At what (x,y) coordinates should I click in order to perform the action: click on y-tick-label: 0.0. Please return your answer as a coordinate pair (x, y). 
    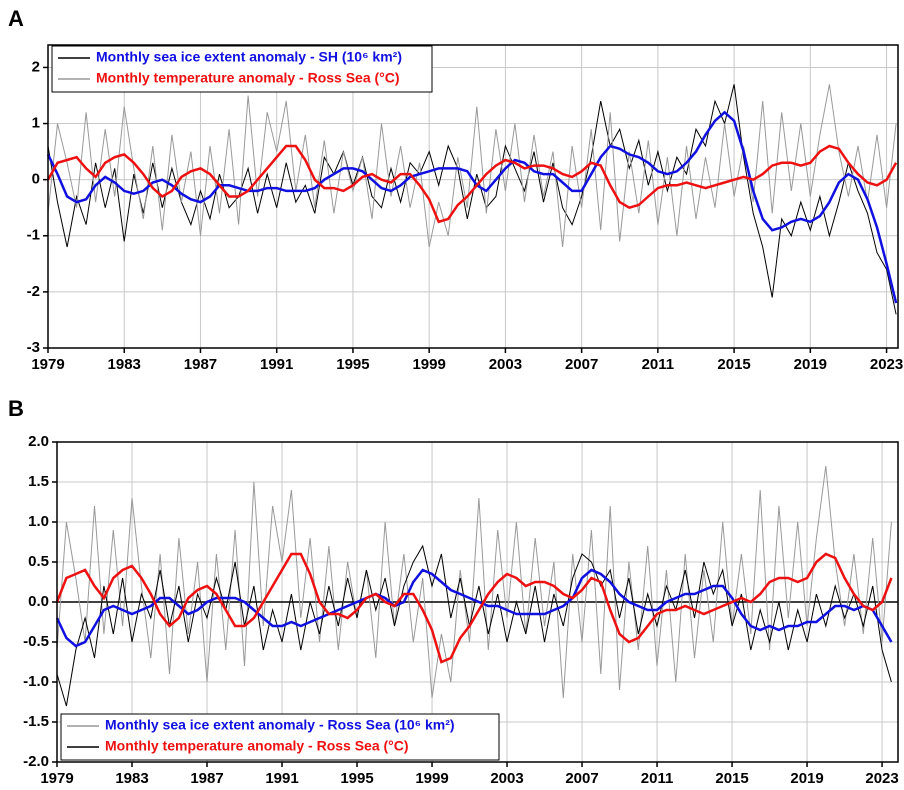
    Looking at the image, I should click on (38, 601).